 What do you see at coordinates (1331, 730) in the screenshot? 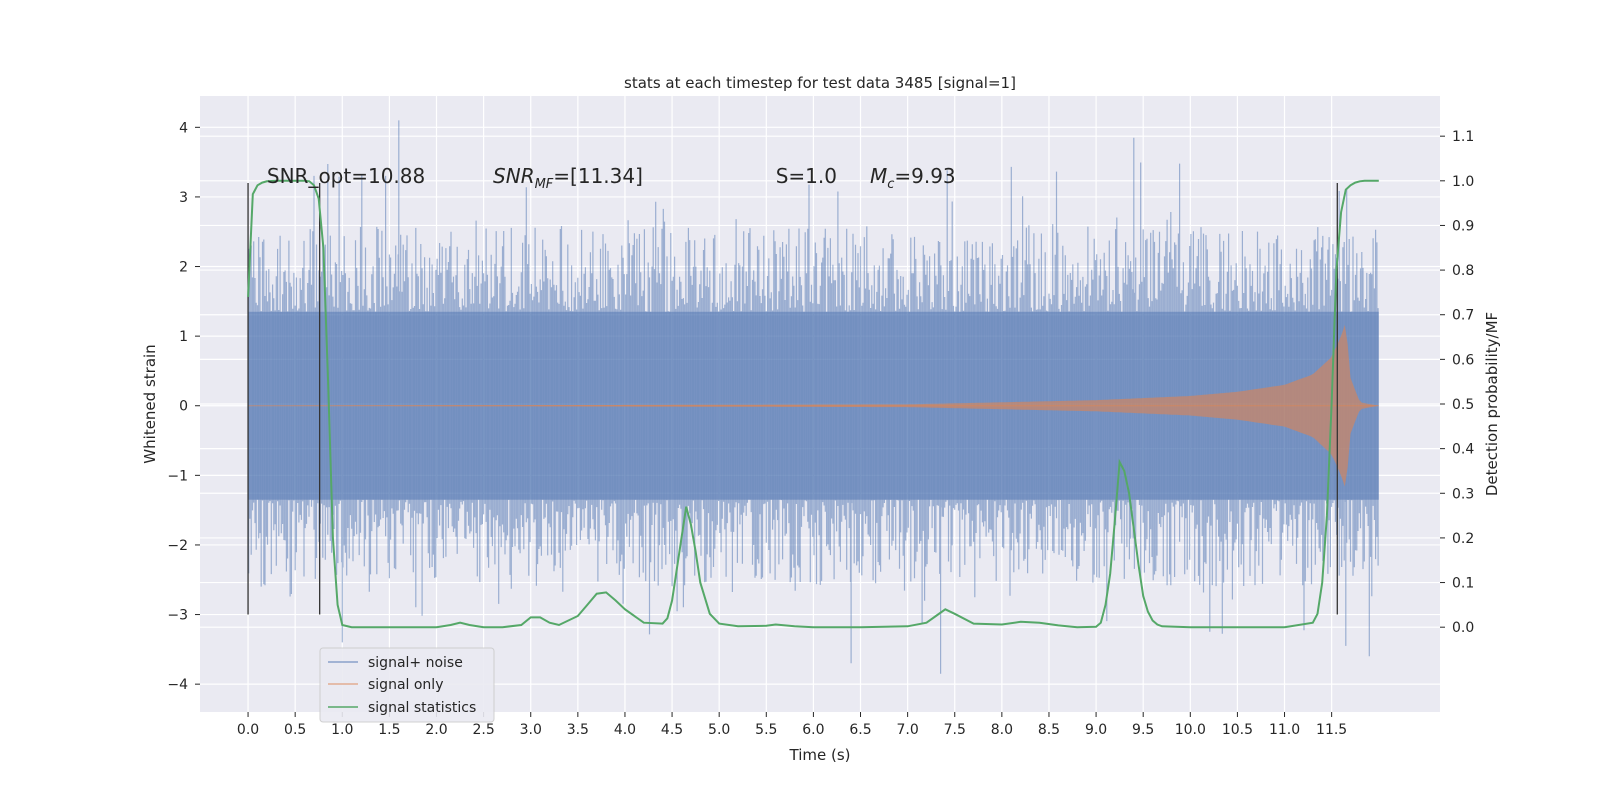
I see `x-tick-label: 11.5` at bounding box center [1331, 730].